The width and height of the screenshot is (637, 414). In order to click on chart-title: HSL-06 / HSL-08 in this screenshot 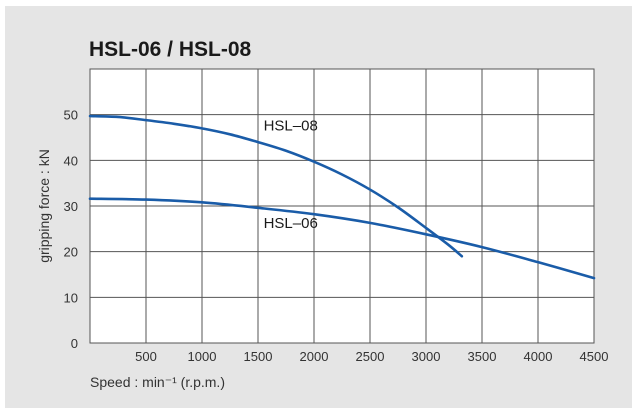, I will do `click(170, 49)`.